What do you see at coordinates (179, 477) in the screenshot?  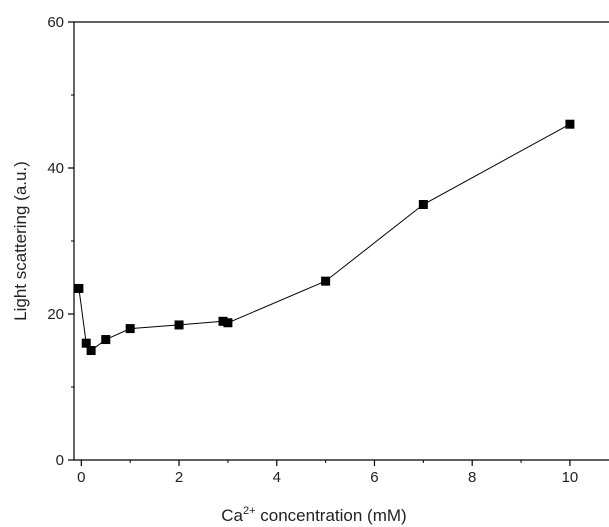 I see `x-tick-label: 2` at bounding box center [179, 477].